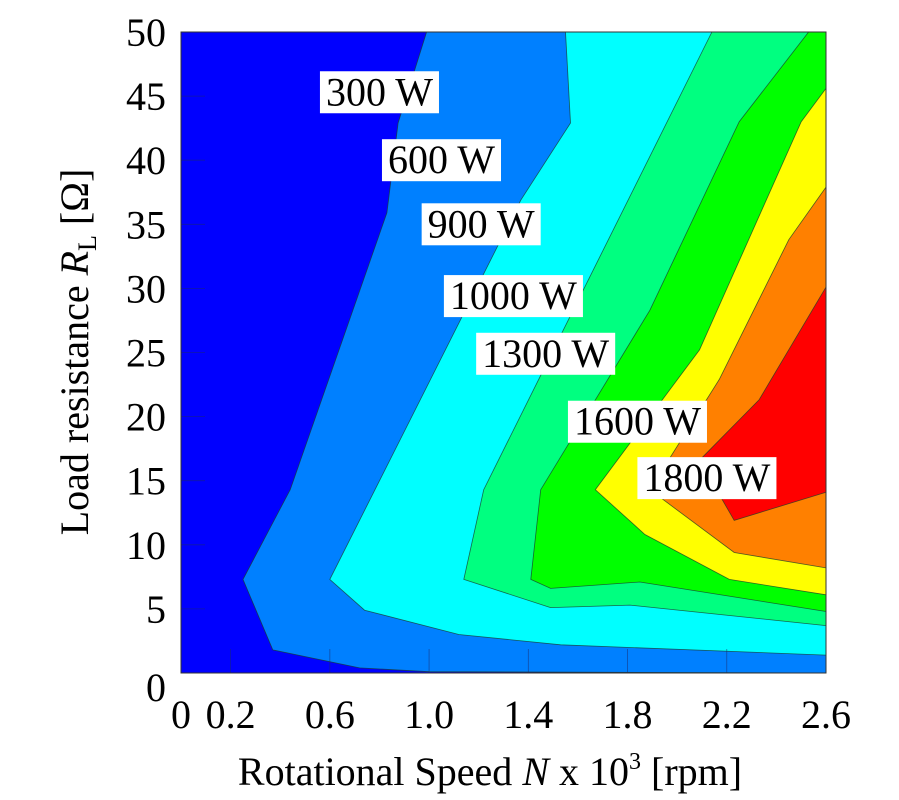 Image resolution: width=899 pixels, height=800 pixels. I want to click on x-tick-label: 0, so click(181, 714).